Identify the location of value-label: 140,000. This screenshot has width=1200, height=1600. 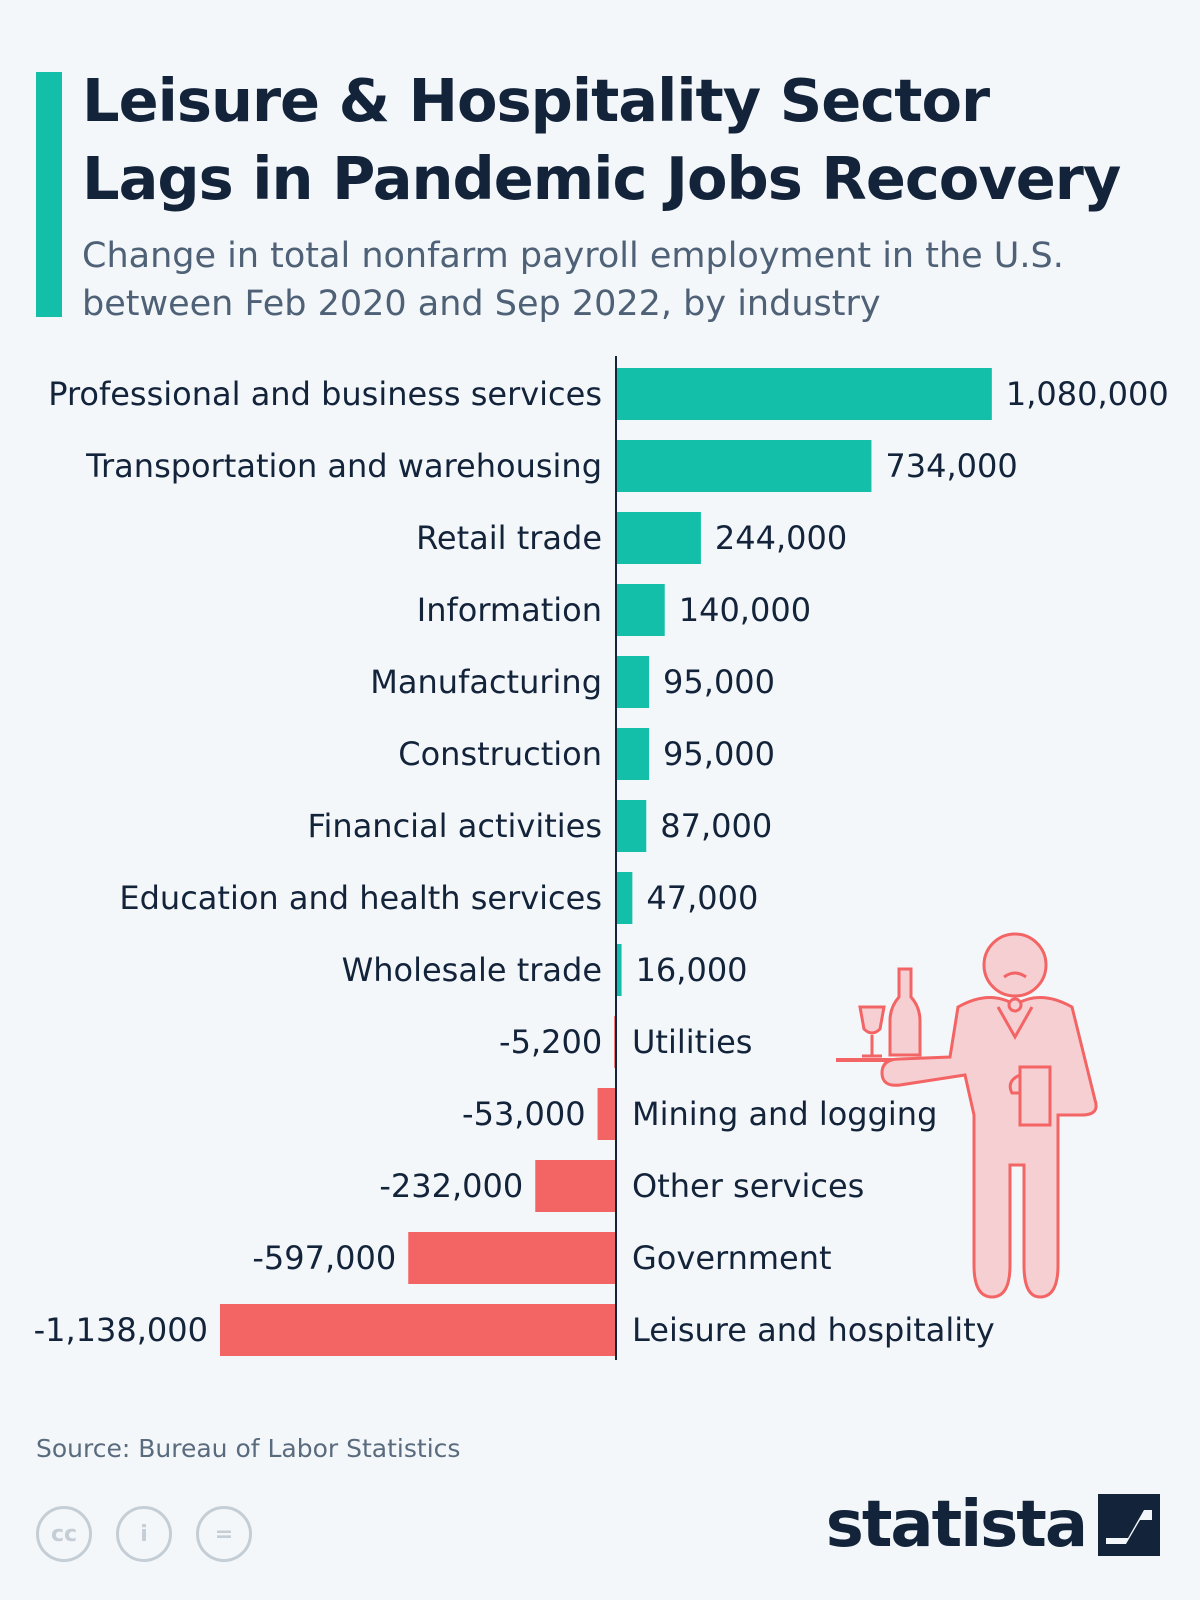
(745, 610).